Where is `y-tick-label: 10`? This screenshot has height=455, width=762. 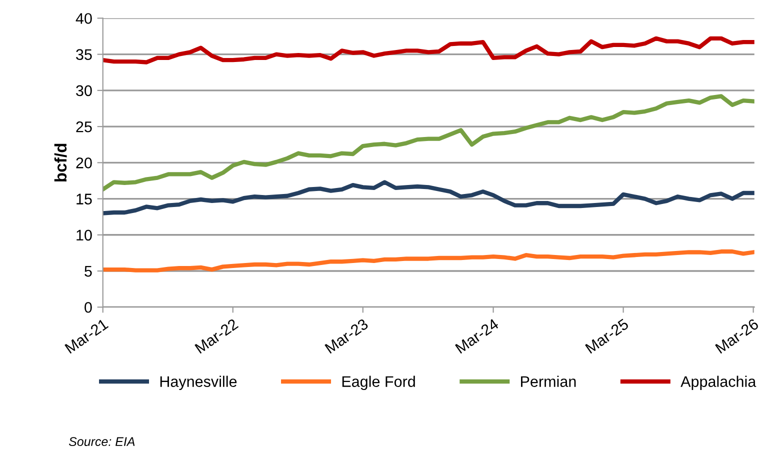
y-tick-label: 10 is located at coordinates (84, 235).